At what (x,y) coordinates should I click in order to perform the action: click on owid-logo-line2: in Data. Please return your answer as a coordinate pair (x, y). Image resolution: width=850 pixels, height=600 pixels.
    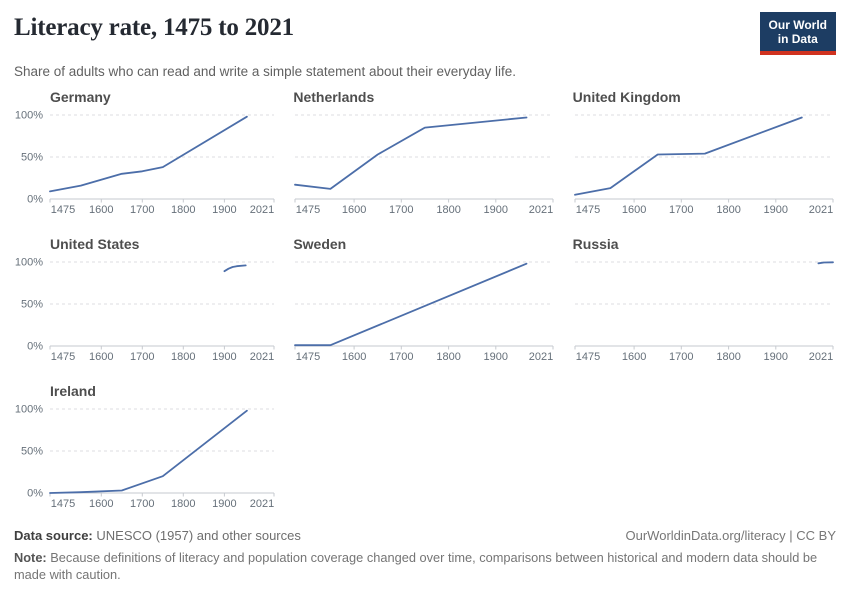
    Looking at the image, I should click on (797, 39).